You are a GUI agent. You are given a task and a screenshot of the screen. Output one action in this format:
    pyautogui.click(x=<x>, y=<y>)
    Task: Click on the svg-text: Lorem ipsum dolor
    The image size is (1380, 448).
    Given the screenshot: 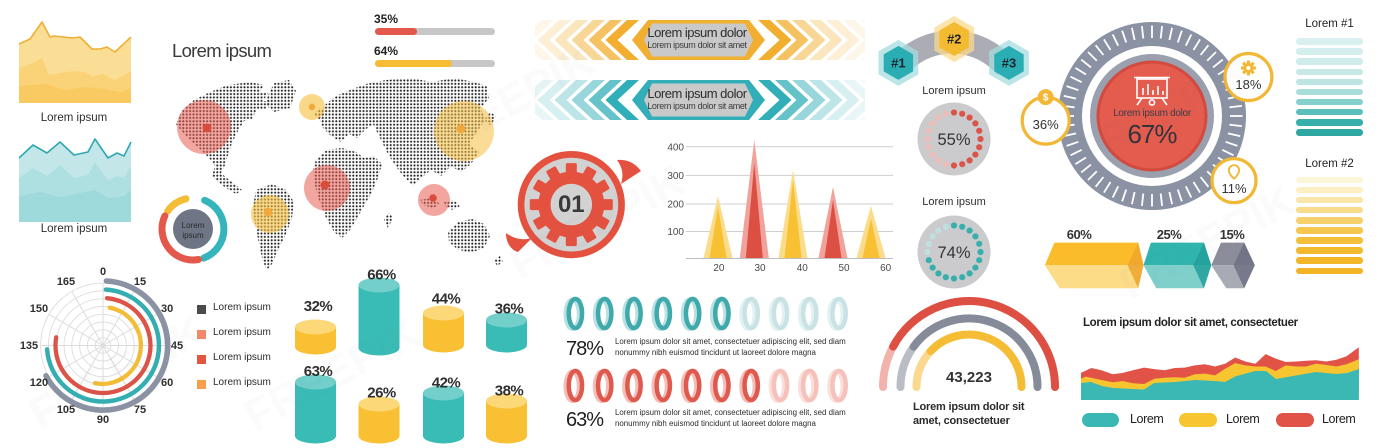 What is the action you would take?
    pyautogui.click(x=1152, y=113)
    